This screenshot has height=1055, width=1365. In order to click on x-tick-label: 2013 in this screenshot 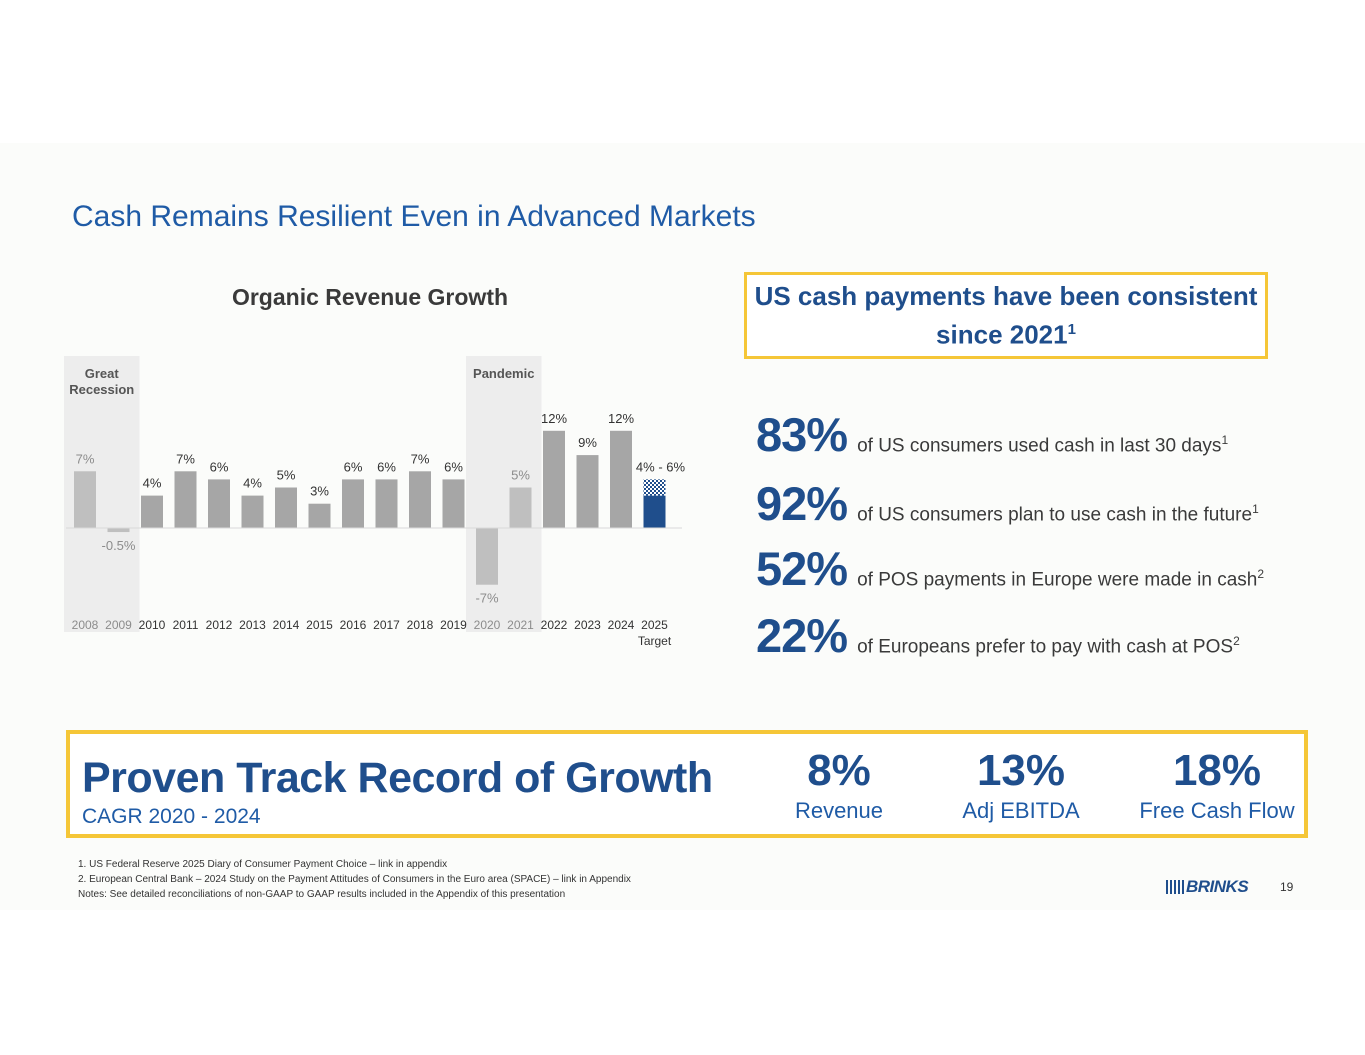, I will do `click(252, 625)`.